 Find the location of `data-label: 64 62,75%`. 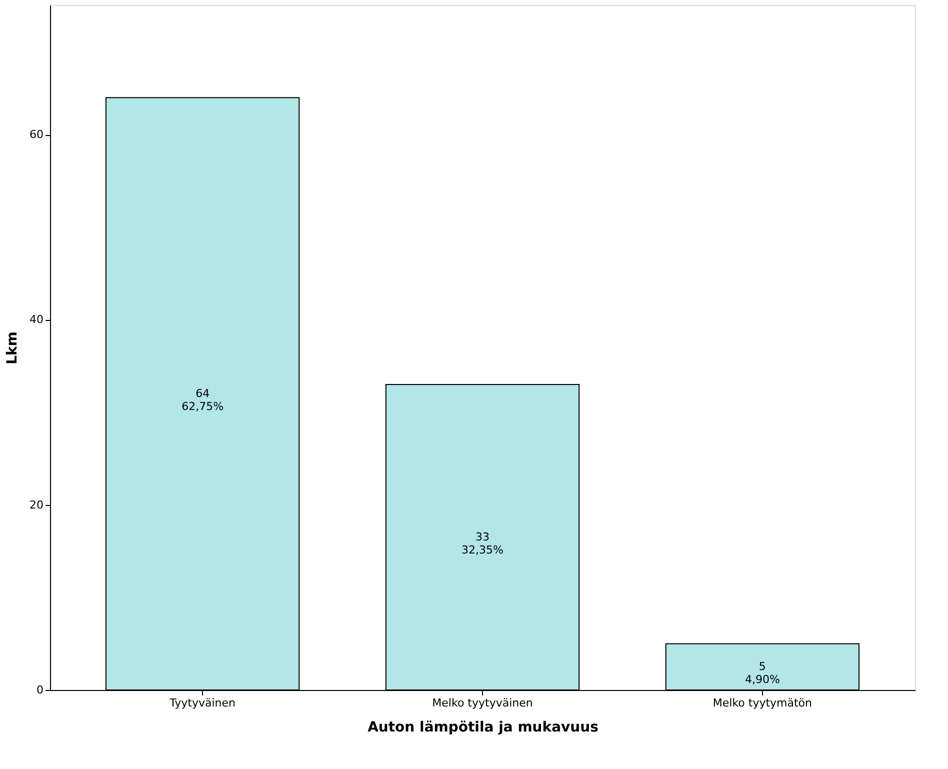

data-label: 64 62,75% is located at coordinates (203, 399).